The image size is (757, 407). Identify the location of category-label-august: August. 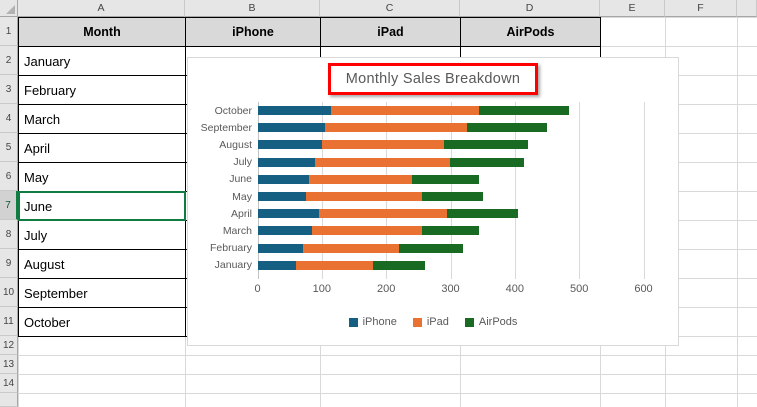
(235, 144).